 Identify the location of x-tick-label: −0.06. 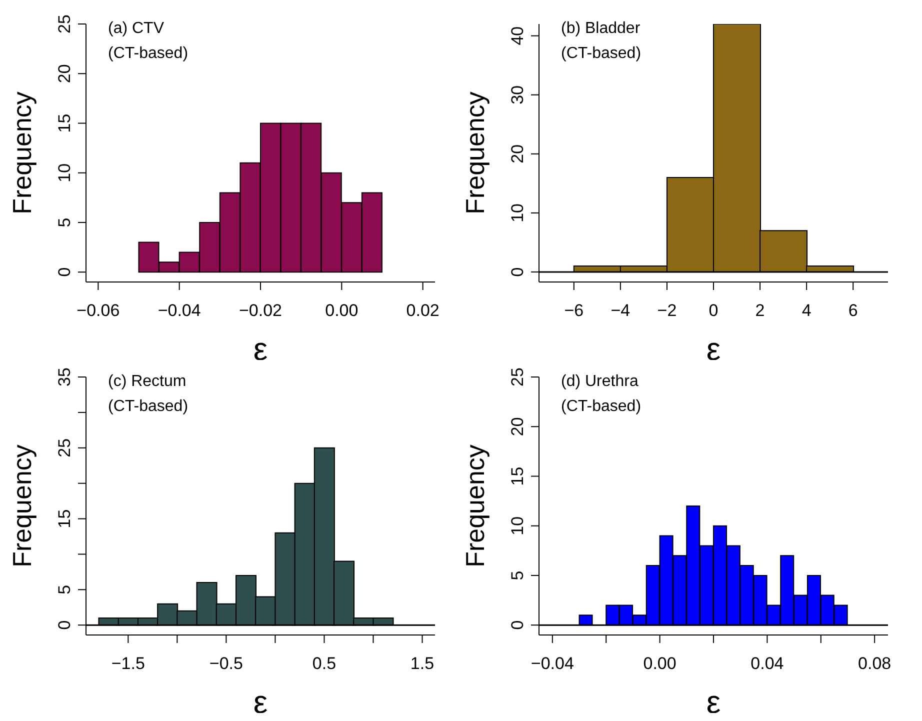
(98, 310).